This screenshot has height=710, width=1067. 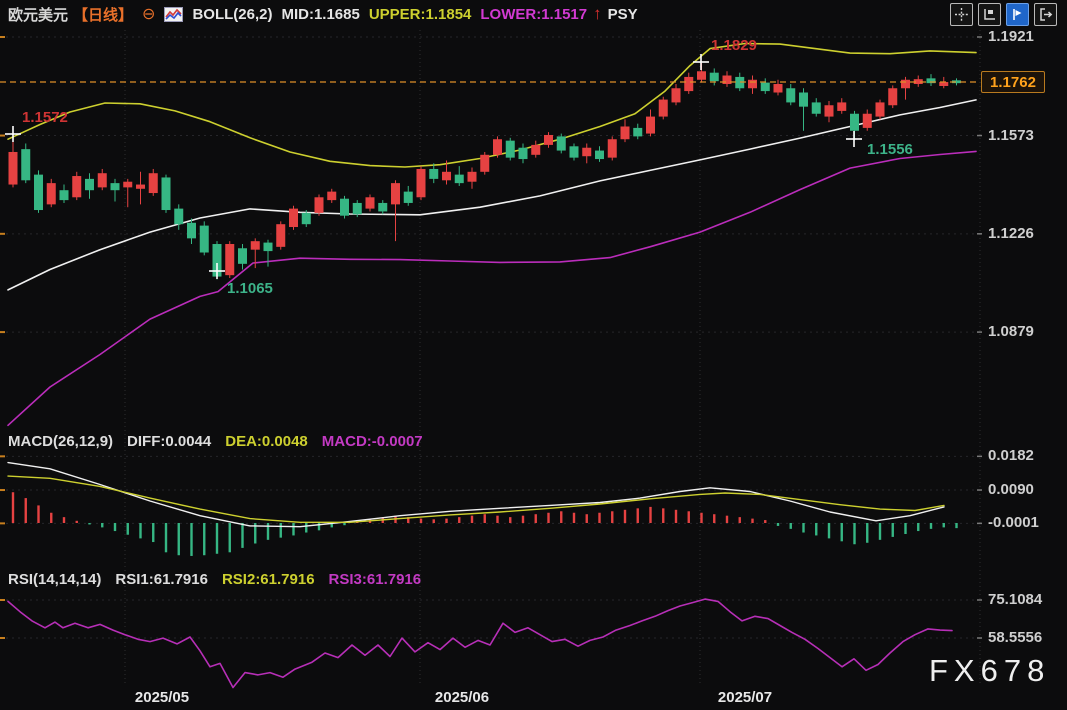 I want to click on exit-chart-button, so click(x=1045, y=14).